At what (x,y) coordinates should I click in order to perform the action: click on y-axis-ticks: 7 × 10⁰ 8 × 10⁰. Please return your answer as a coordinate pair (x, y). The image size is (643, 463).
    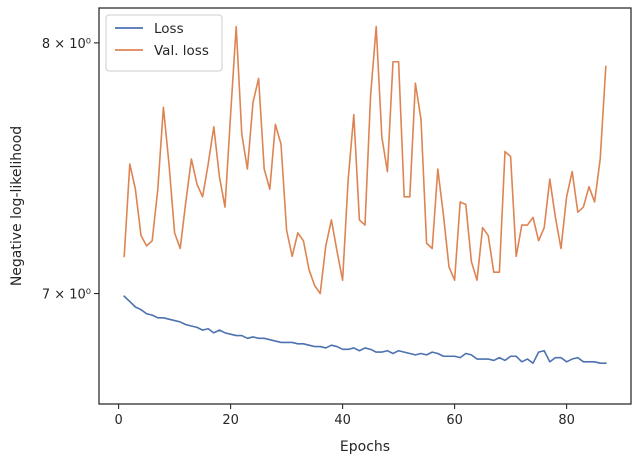
    Looking at the image, I should click on (70, 170).